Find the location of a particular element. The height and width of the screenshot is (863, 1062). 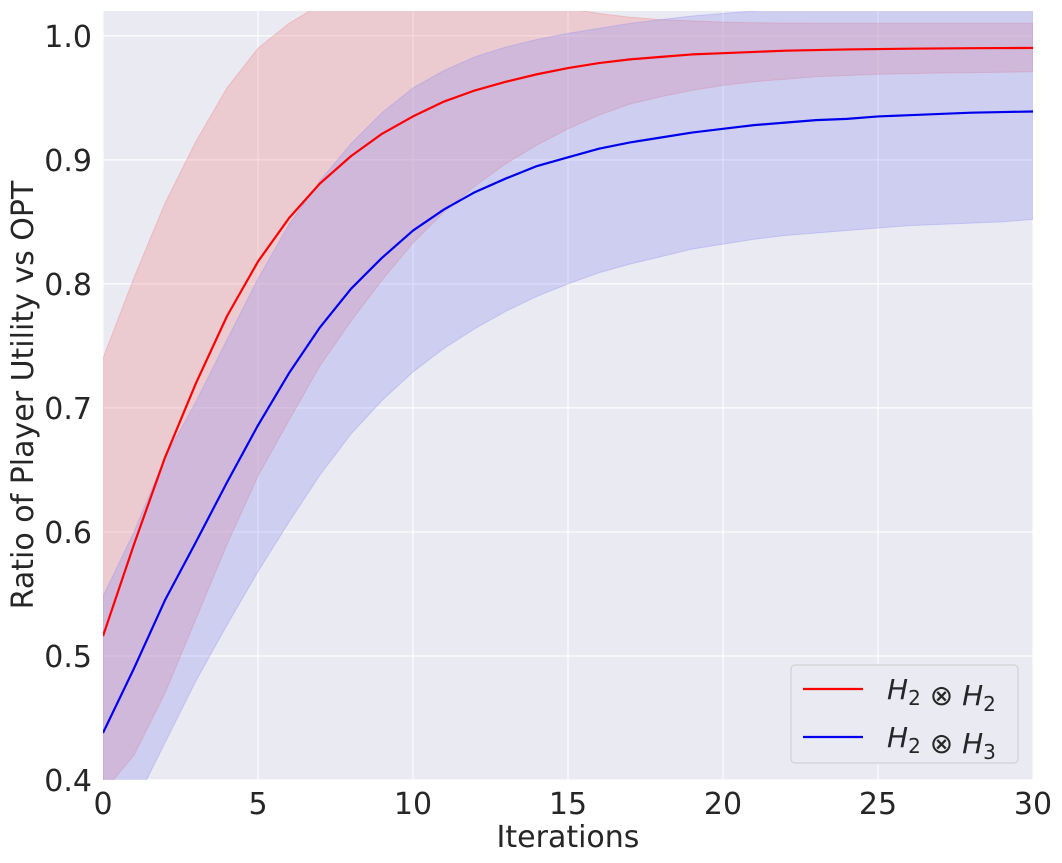

legend-label-2: H2 ⊗ H3 is located at coordinates (941, 742).